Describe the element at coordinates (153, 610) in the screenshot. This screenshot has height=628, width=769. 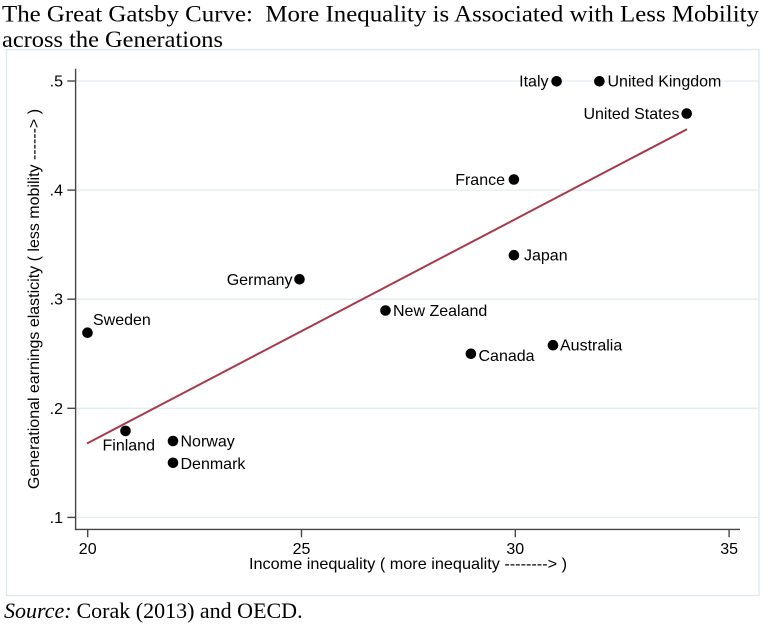
I see `svg-text:Source:Corak (2013) and OECD.: Source: Corak (2013) and OECD.` at that location.